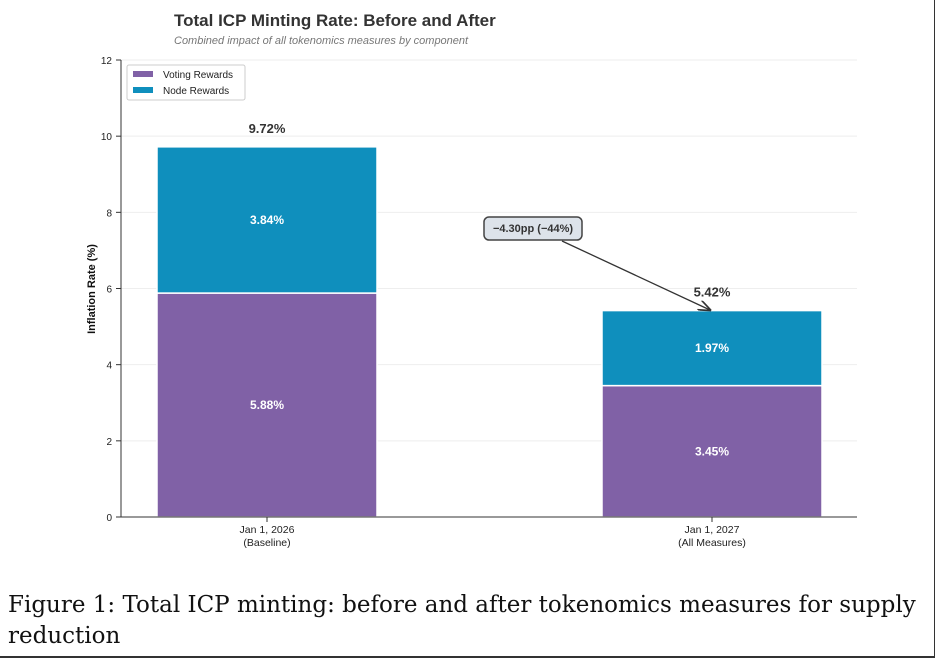 This screenshot has height=658, width=936. What do you see at coordinates (143, 74) in the screenshot?
I see `legend-swatch-voting` at bounding box center [143, 74].